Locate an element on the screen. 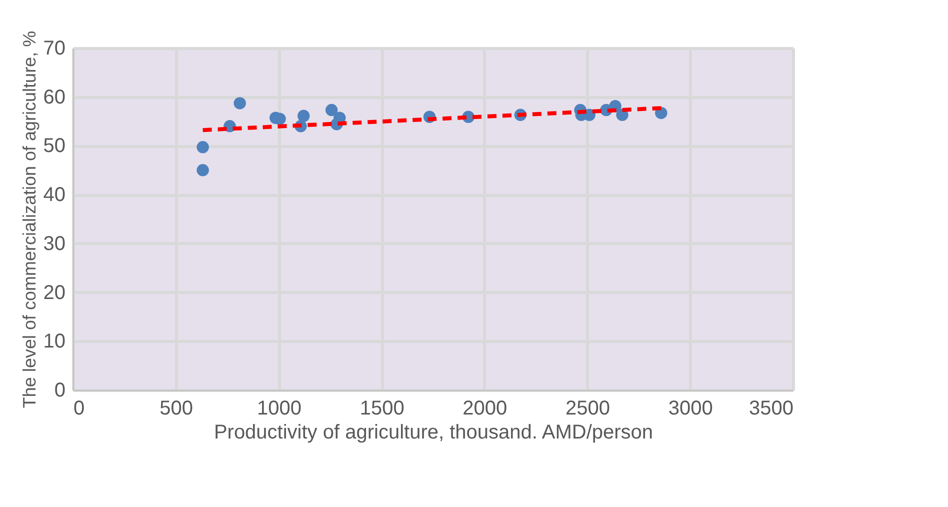  x-tick-label: 0 is located at coordinates (79, 409).